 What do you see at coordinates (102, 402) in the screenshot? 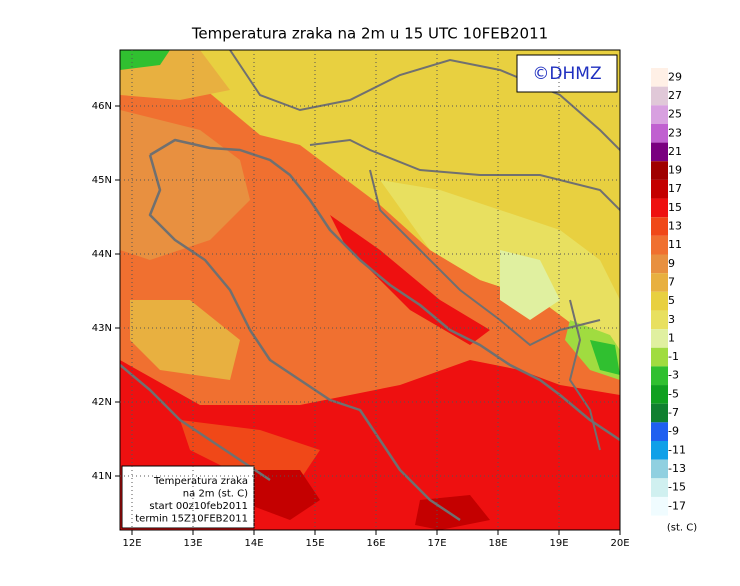
I see `lat-label: 42N` at bounding box center [102, 402].